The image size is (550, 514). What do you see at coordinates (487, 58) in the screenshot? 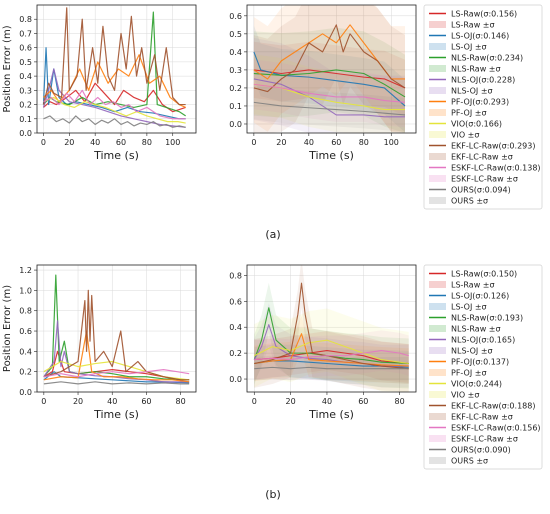
I see `legend-item-nls-raw: NLS-Raw(σ:0.234)` at bounding box center [487, 58].